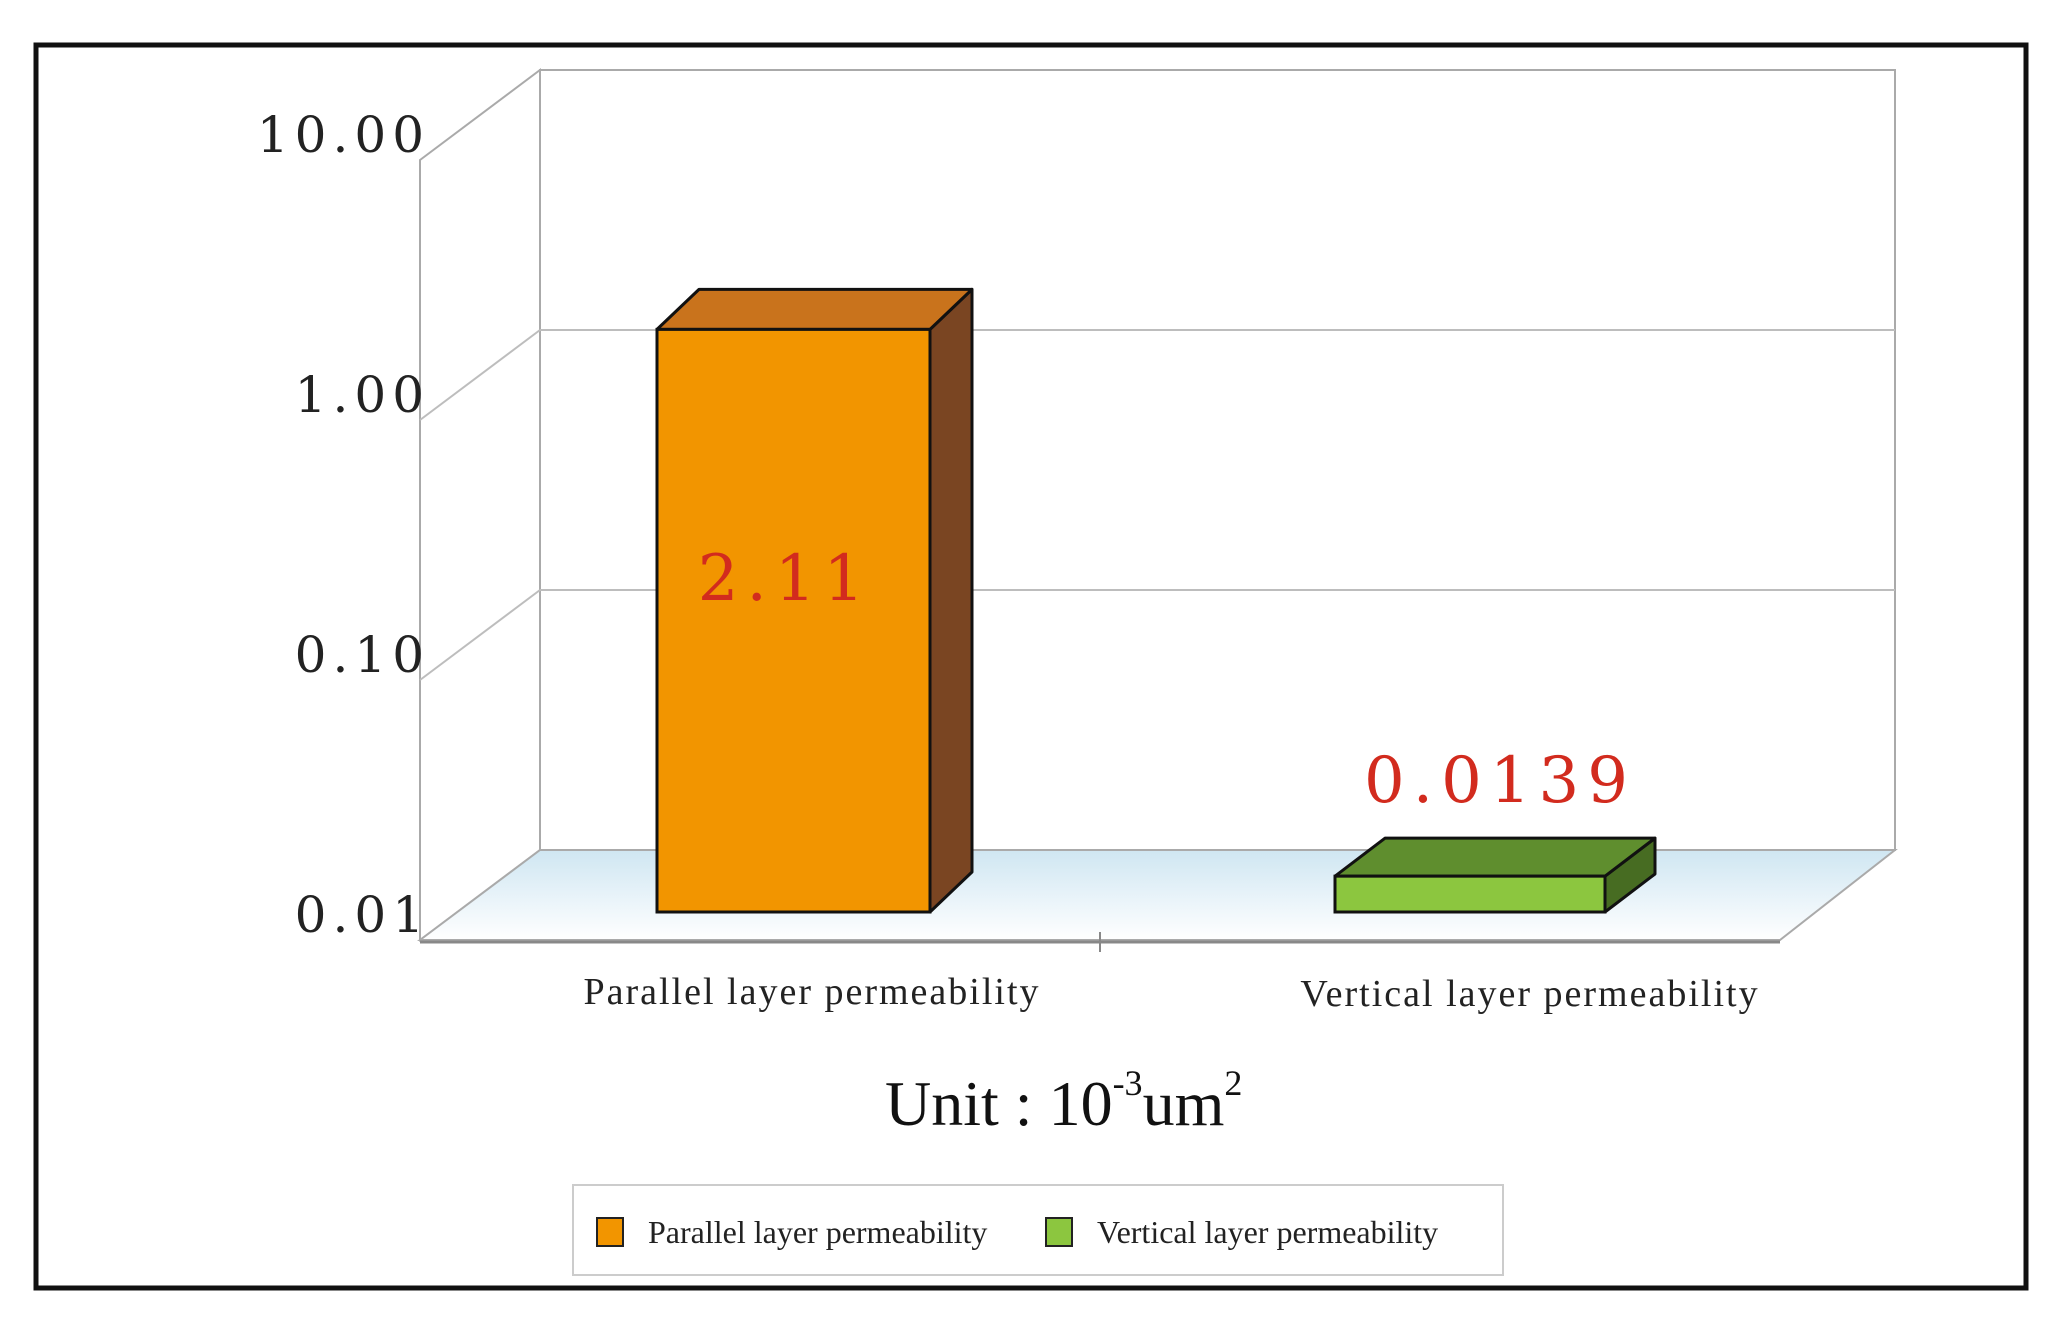 The height and width of the screenshot is (1321, 2061). Describe the element at coordinates (1267, 1232) in the screenshot. I see `legend-label-vertical: Vertical layer permeability` at that location.